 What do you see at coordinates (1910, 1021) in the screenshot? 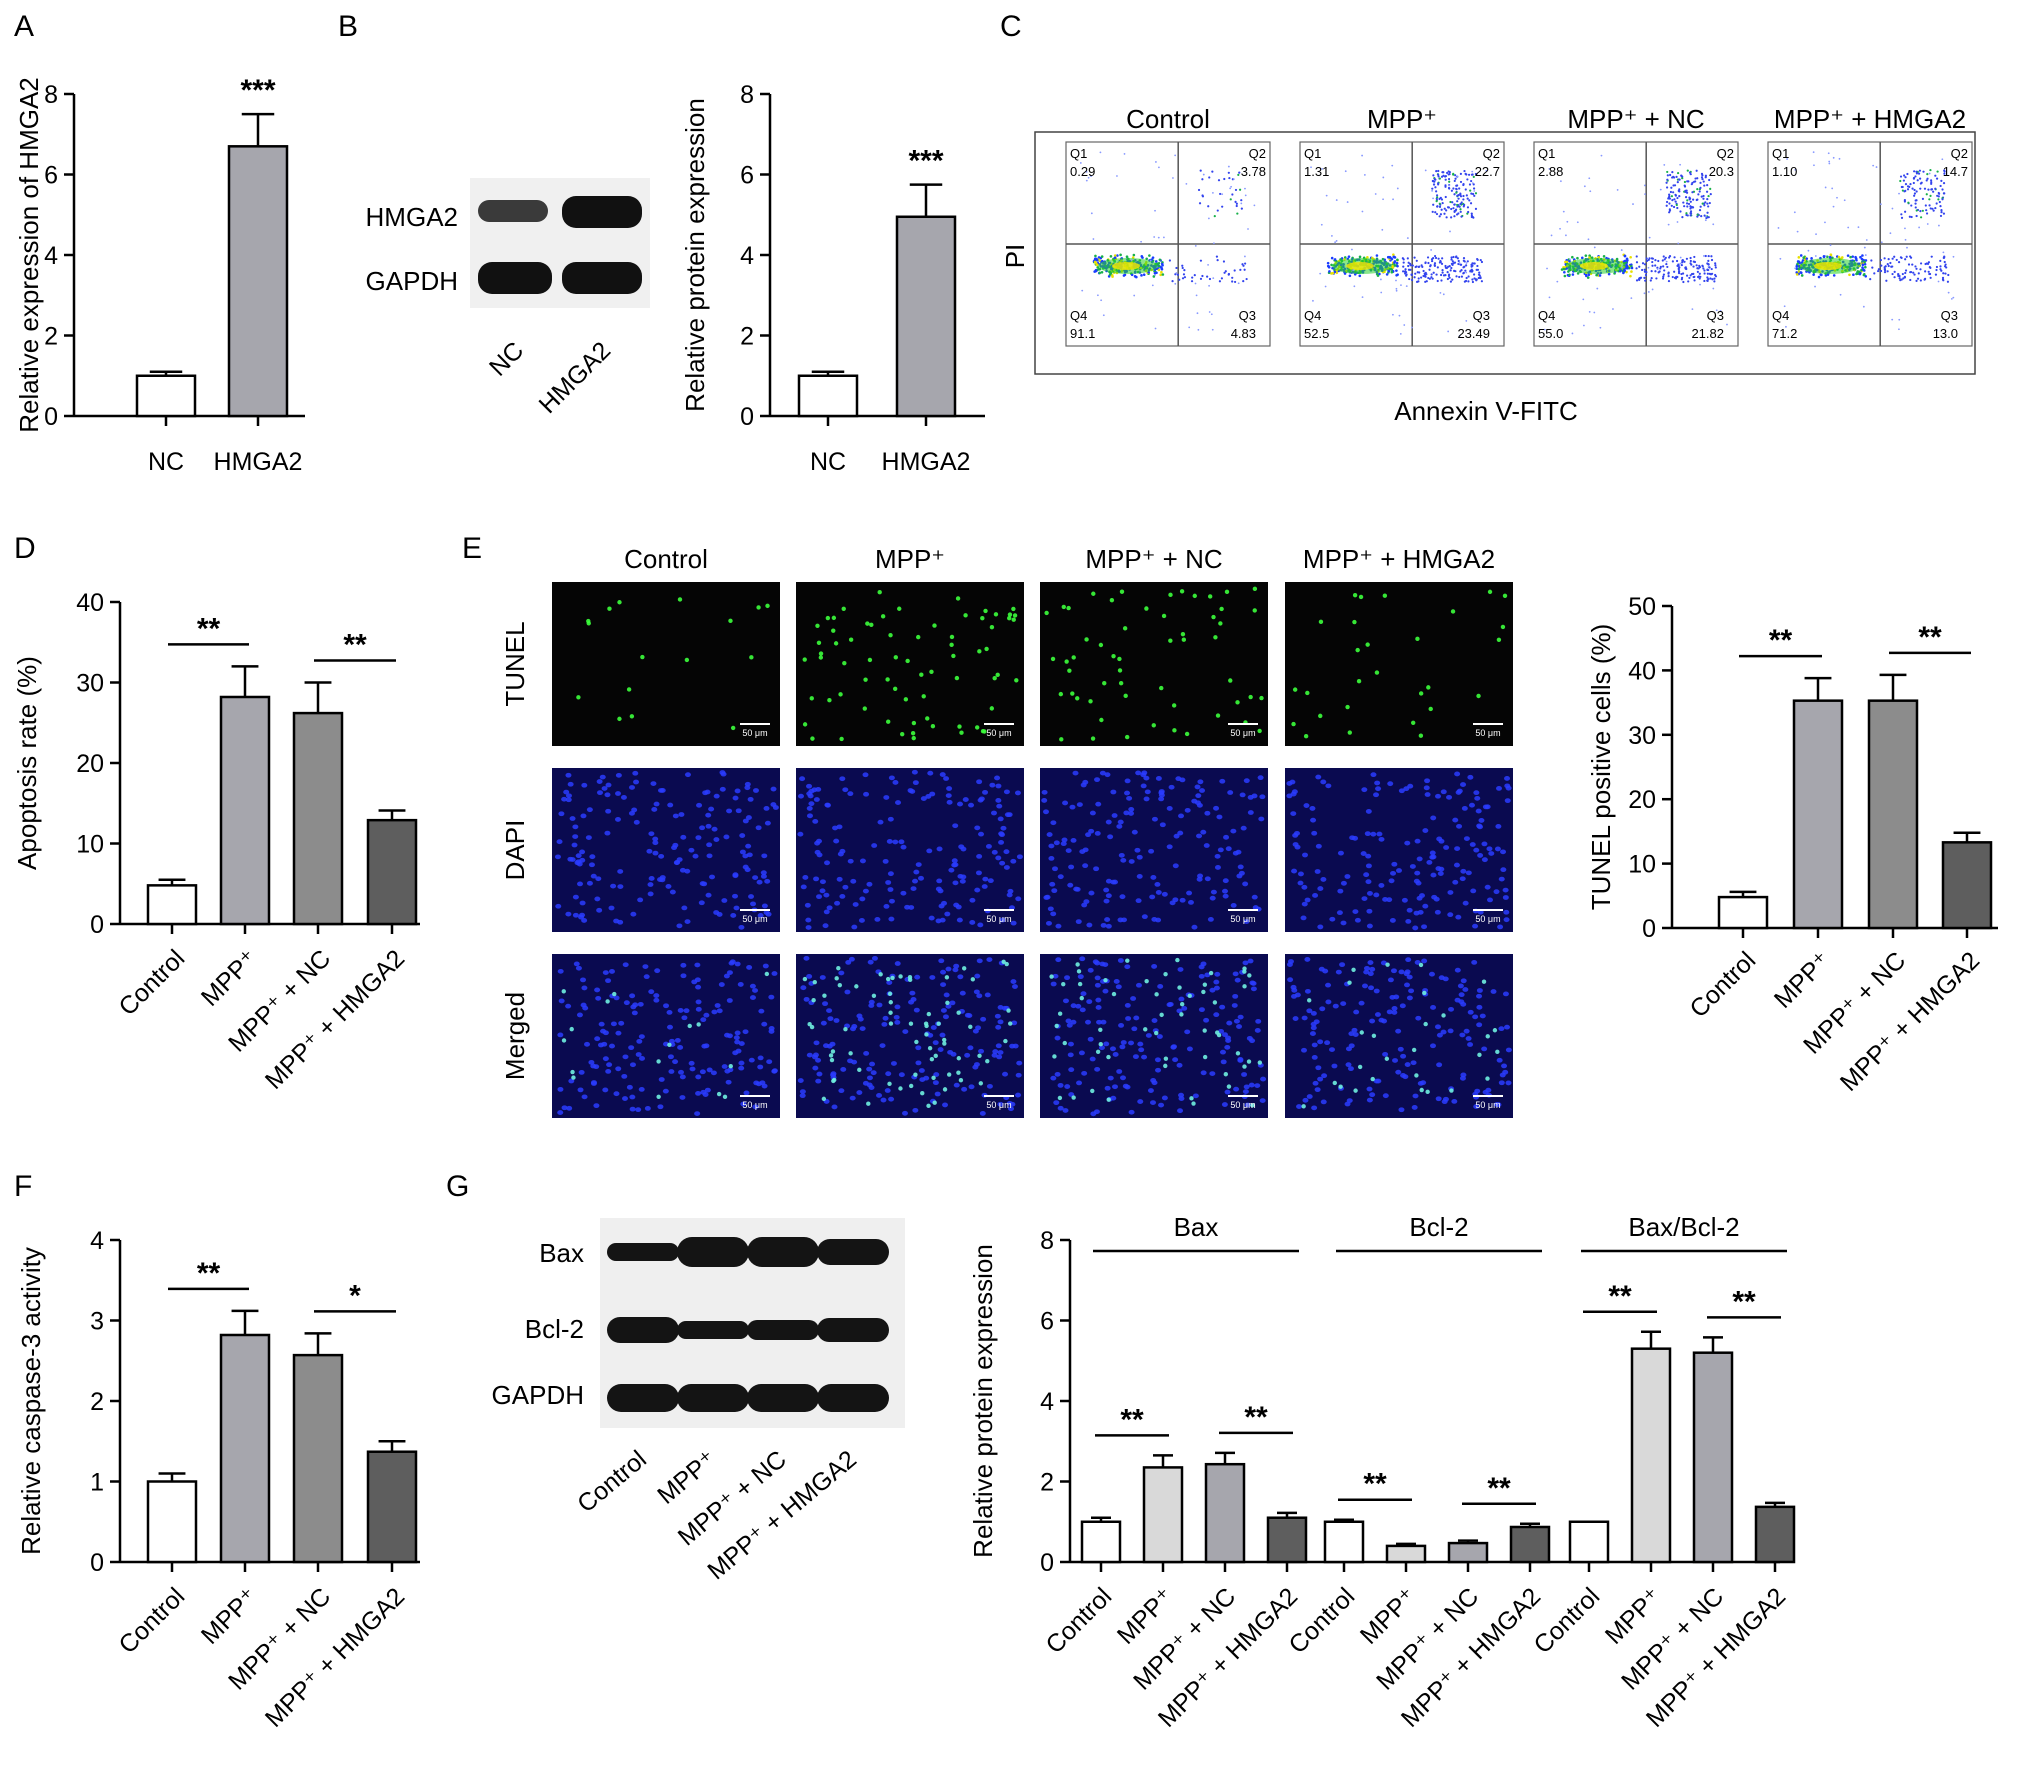
I see `x-tick-label: MPP⁺ + HMGA2` at bounding box center [1910, 1021].